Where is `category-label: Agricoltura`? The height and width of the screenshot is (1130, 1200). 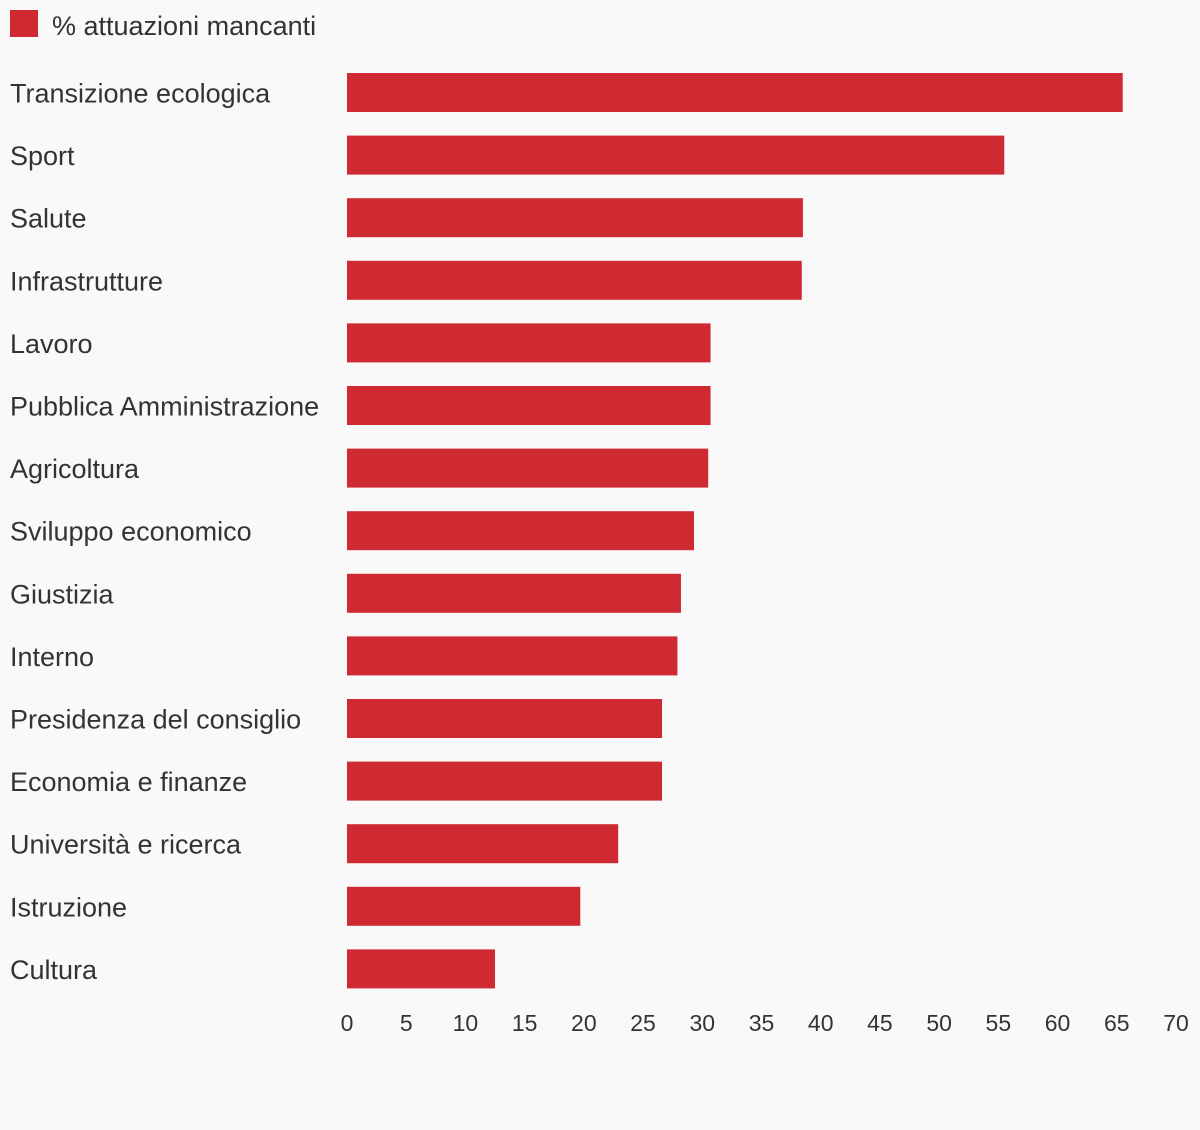
category-label: Agricoltura is located at coordinates (75, 469).